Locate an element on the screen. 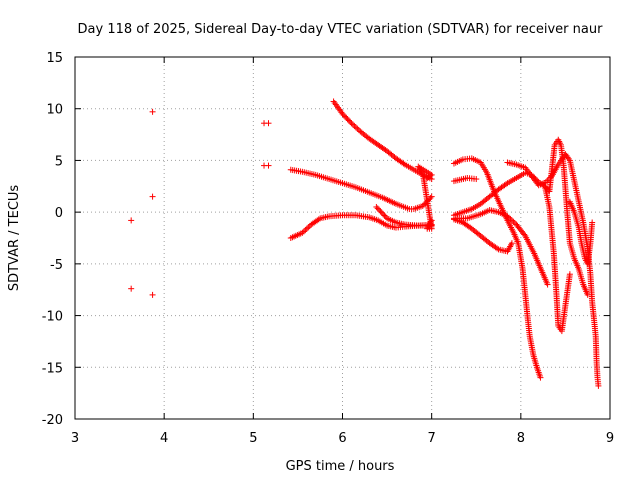  y-tick-label: 15 is located at coordinates (54, 58).